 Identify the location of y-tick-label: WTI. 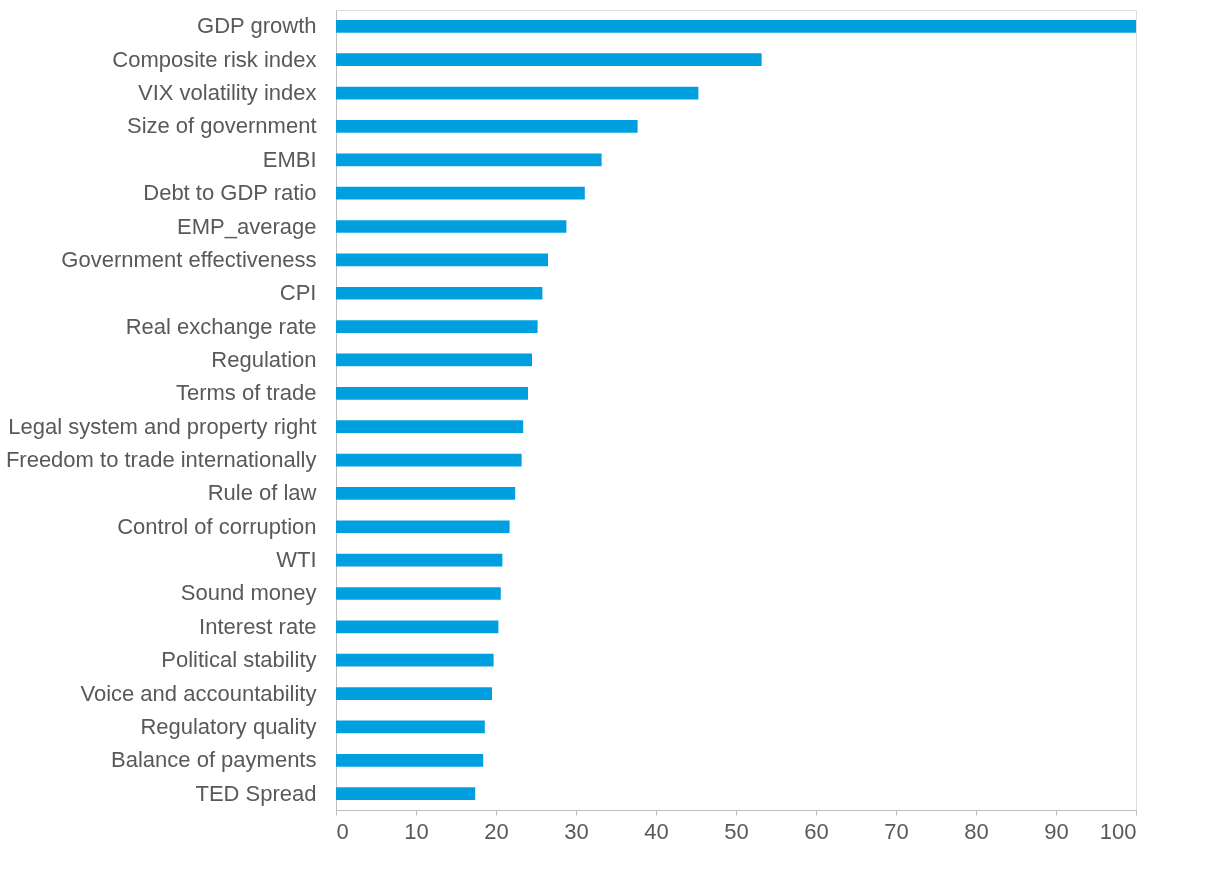
(296, 560).